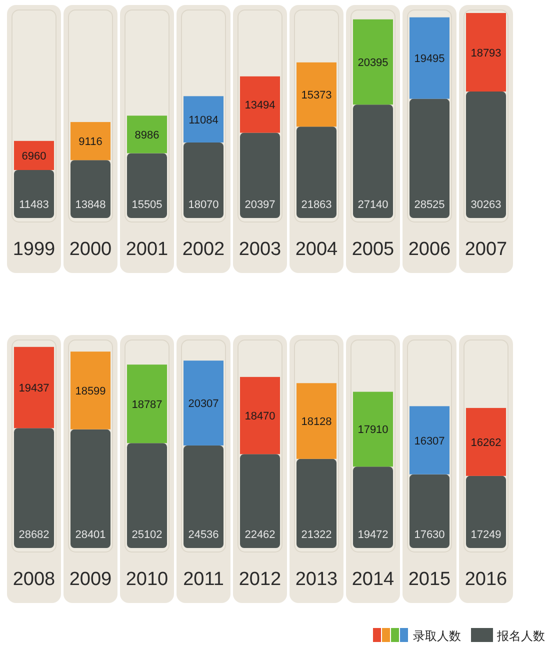 The image size is (550, 652). What do you see at coordinates (34, 579) in the screenshot?
I see `x-tick-label: 2008` at bounding box center [34, 579].